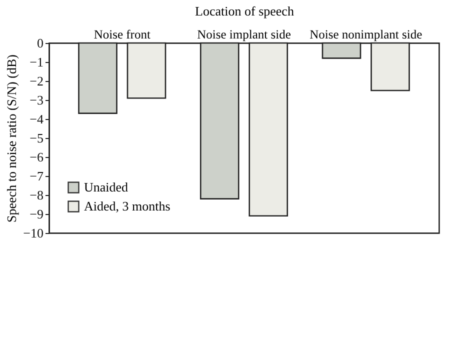  What do you see at coordinates (40, 43) in the screenshot?
I see `y-tick-label: 0` at bounding box center [40, 43].